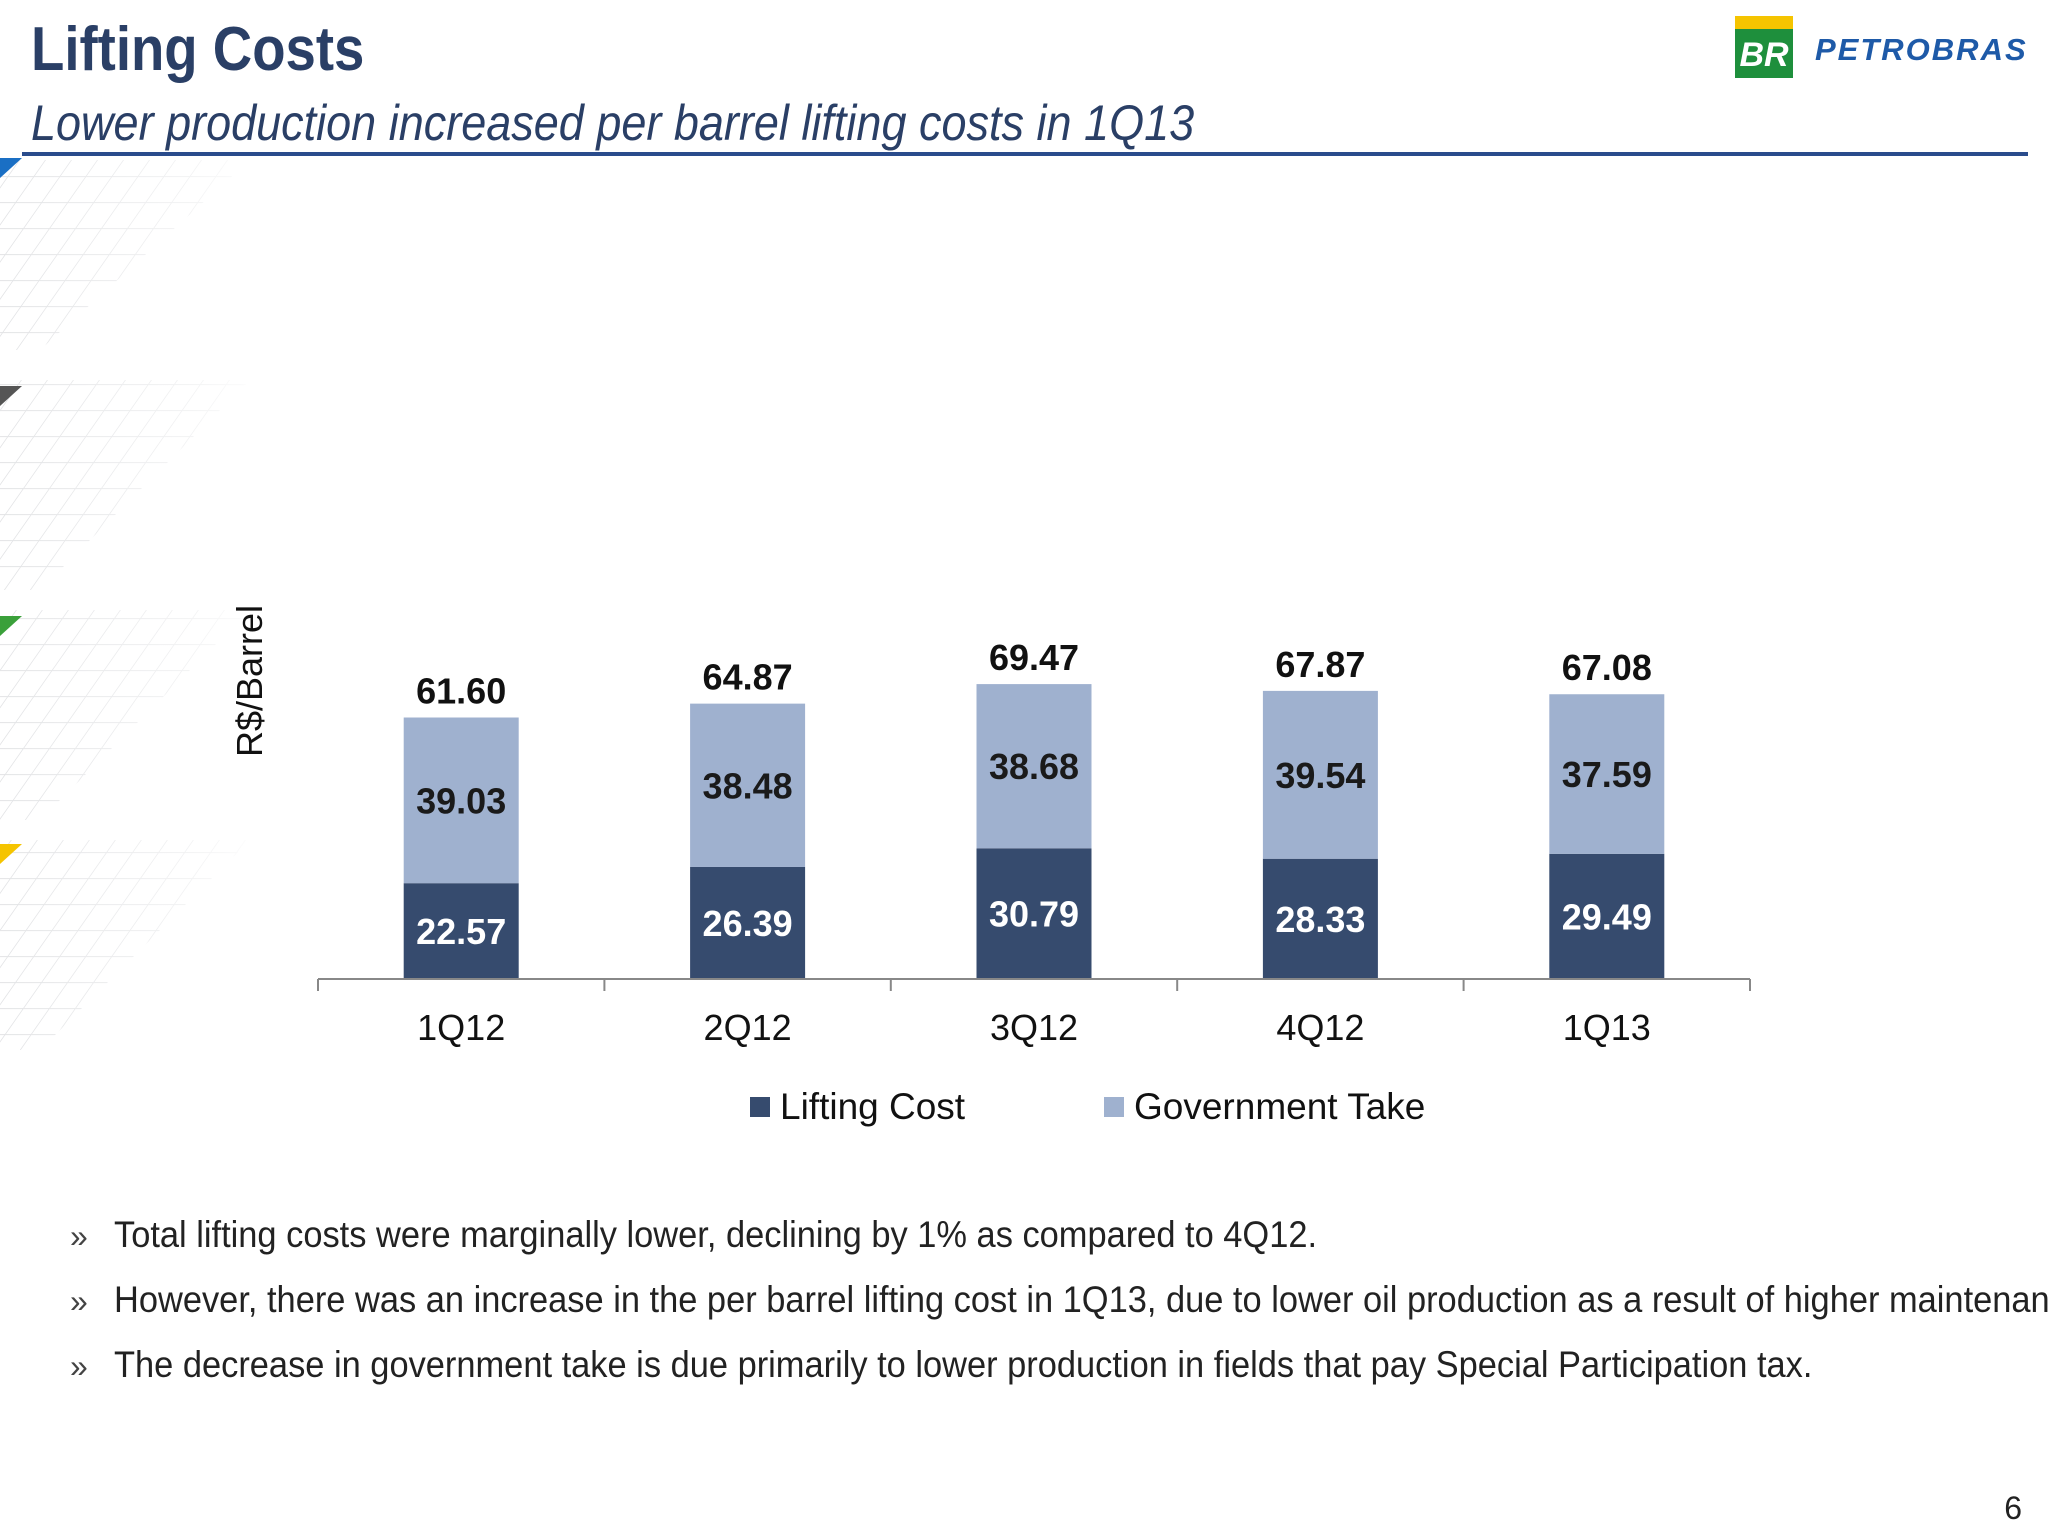 This screenshot has height=1536, width=2048. Describe the element at coordinates (135, 625) in the screenshot. I see `decorative-grid` at that location.